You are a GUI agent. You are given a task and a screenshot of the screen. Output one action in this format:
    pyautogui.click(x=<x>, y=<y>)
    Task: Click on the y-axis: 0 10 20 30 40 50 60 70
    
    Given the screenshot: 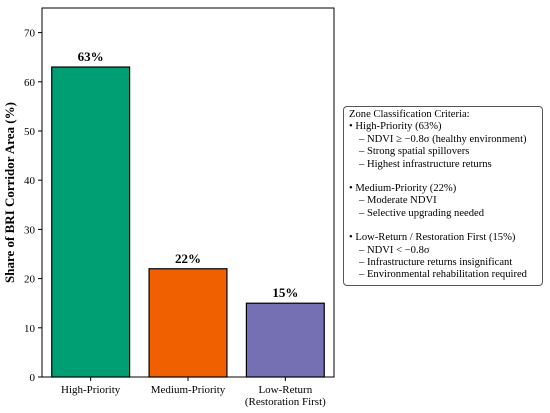 What is the action you would take?
    pyautogui.click(x=33, y=206)
    